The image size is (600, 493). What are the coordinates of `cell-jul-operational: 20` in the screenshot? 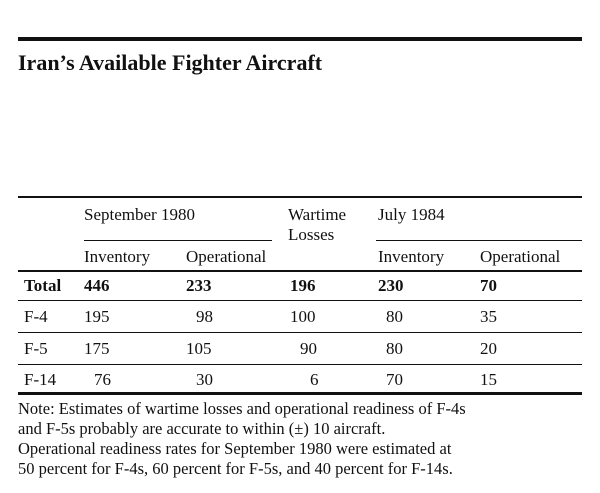 It's located at (488, 348).